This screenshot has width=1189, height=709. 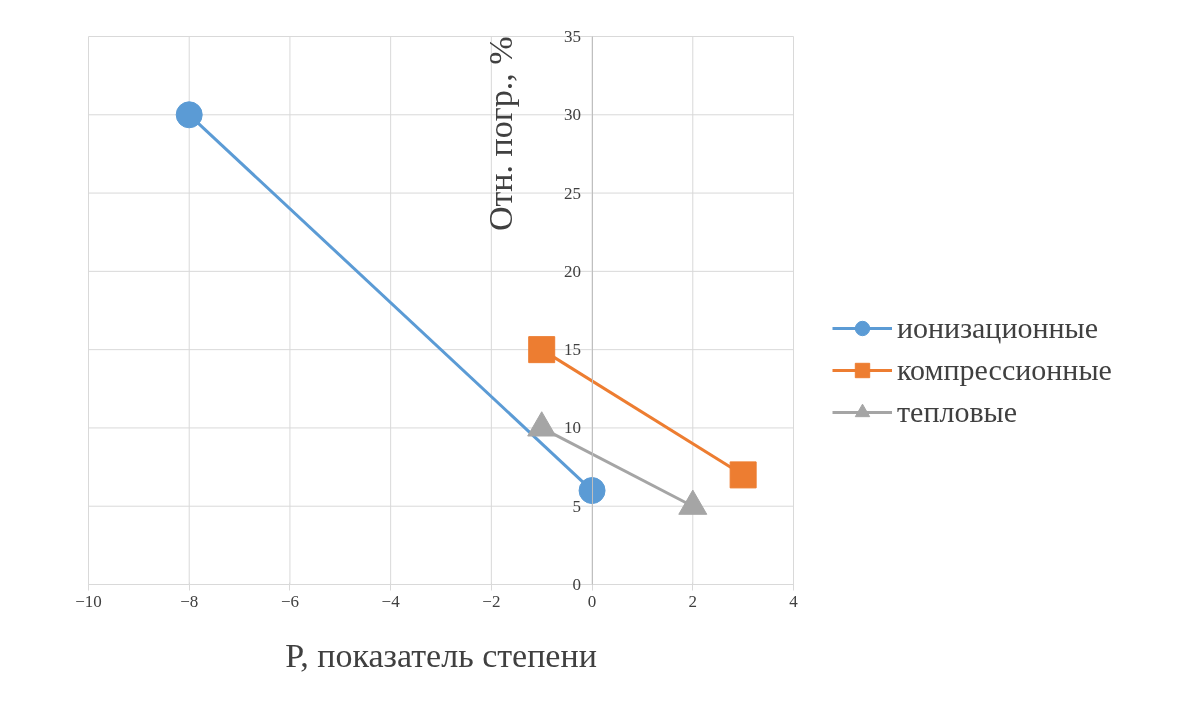 What do you see at coordinates (573, 350) in the screenshot?
I see `y-tick-label: 15` at bounding box center [573, 350].